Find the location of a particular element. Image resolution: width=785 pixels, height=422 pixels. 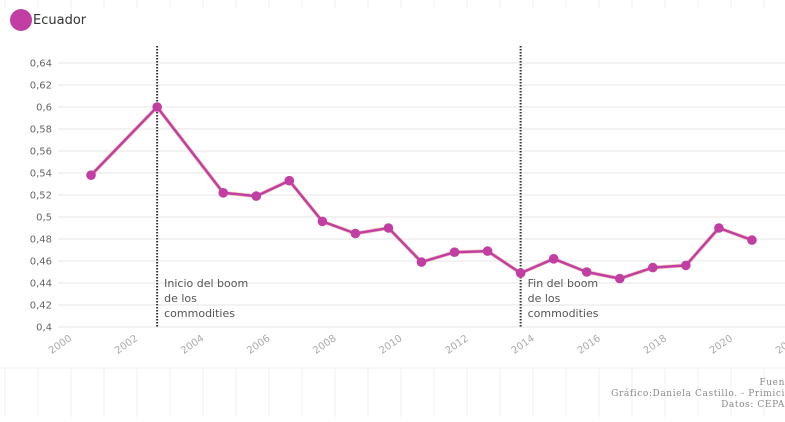

x-tick-label: 2008 is located at coordinates (324, 345).